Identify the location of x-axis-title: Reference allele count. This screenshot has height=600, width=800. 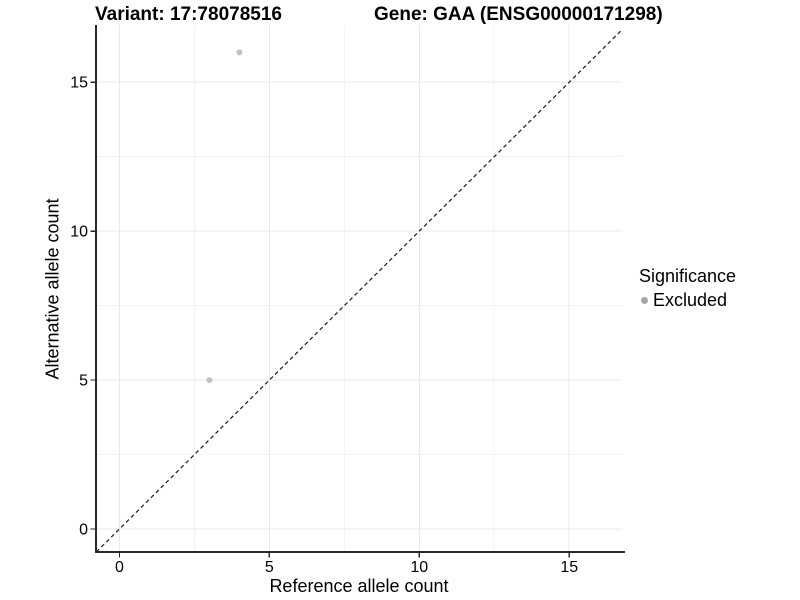
(359, 586).